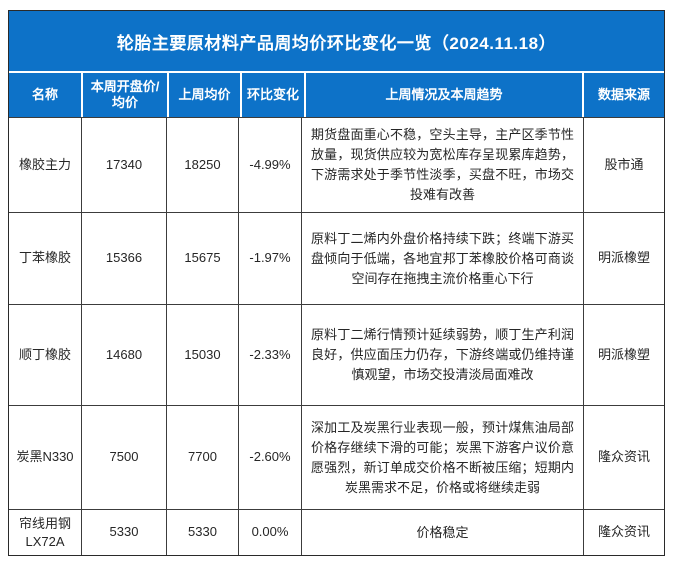 Image resolution: width=673 pixels, height=572 pixels. What do you see at coordinates (204, 95) in the screenshot?
I see `col-header-last-week-price: 上周均价` at bounding box center [204, 95].